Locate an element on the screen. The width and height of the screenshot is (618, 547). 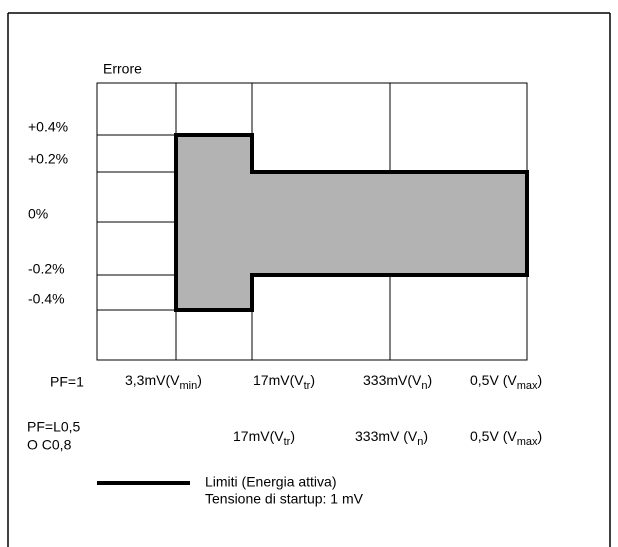
voltage-label: 333mV (Vn) is located at coordinates (391, 438).